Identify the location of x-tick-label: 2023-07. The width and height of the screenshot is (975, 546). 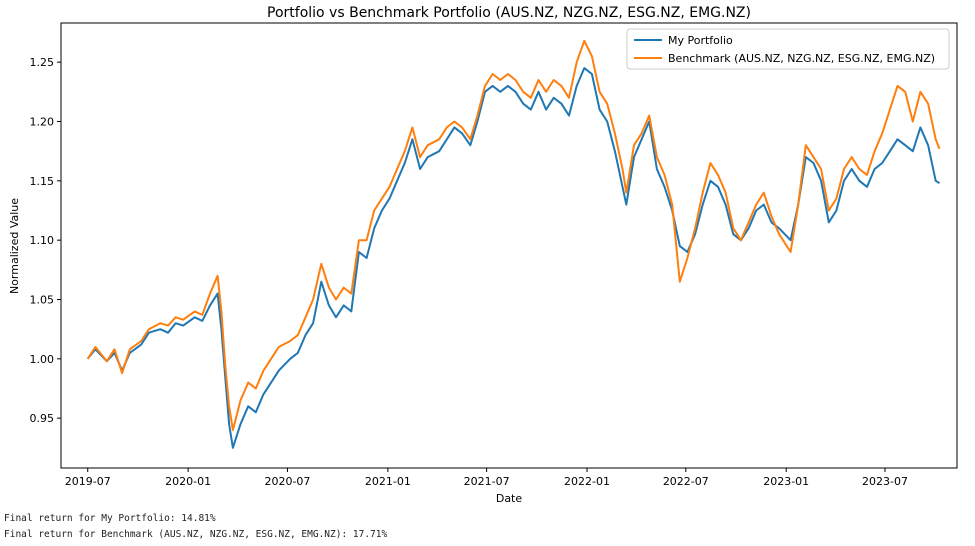
(885, 481).